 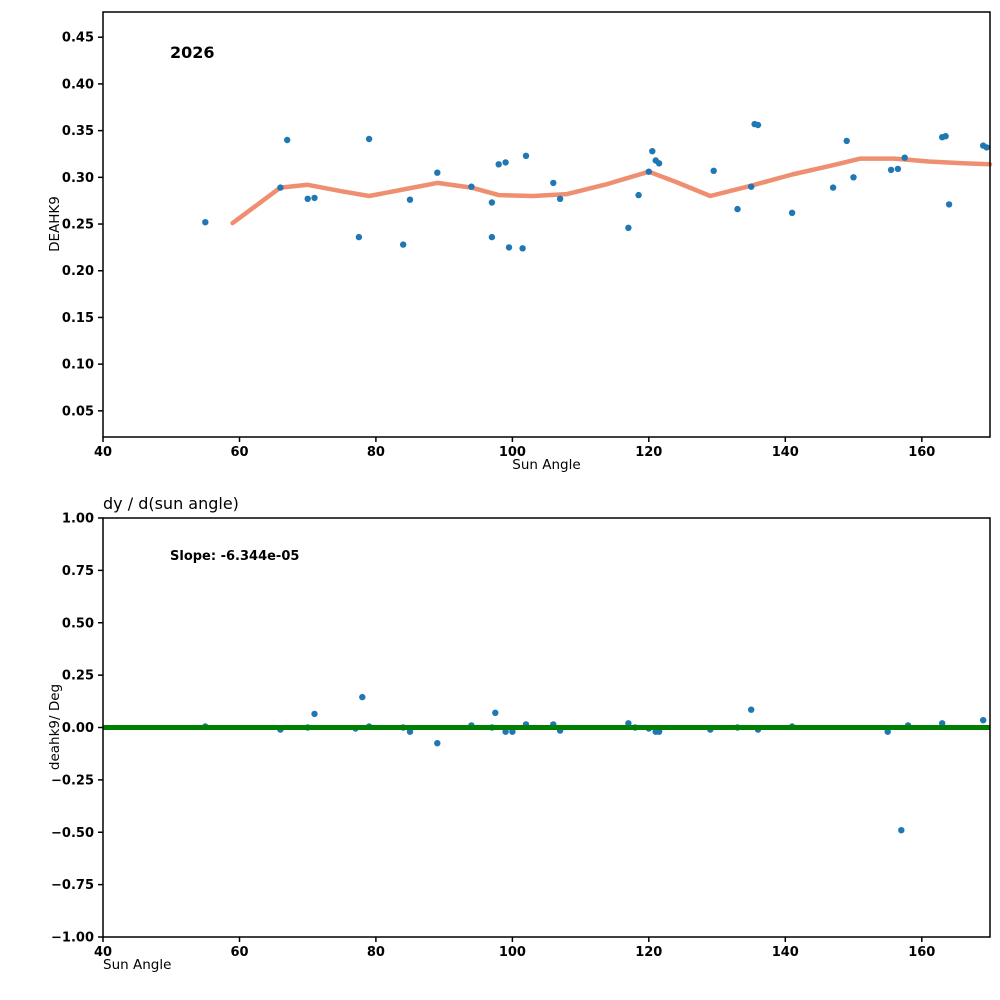 I want to click on y-tick-label: −0.75, so click(x=72, y=885).